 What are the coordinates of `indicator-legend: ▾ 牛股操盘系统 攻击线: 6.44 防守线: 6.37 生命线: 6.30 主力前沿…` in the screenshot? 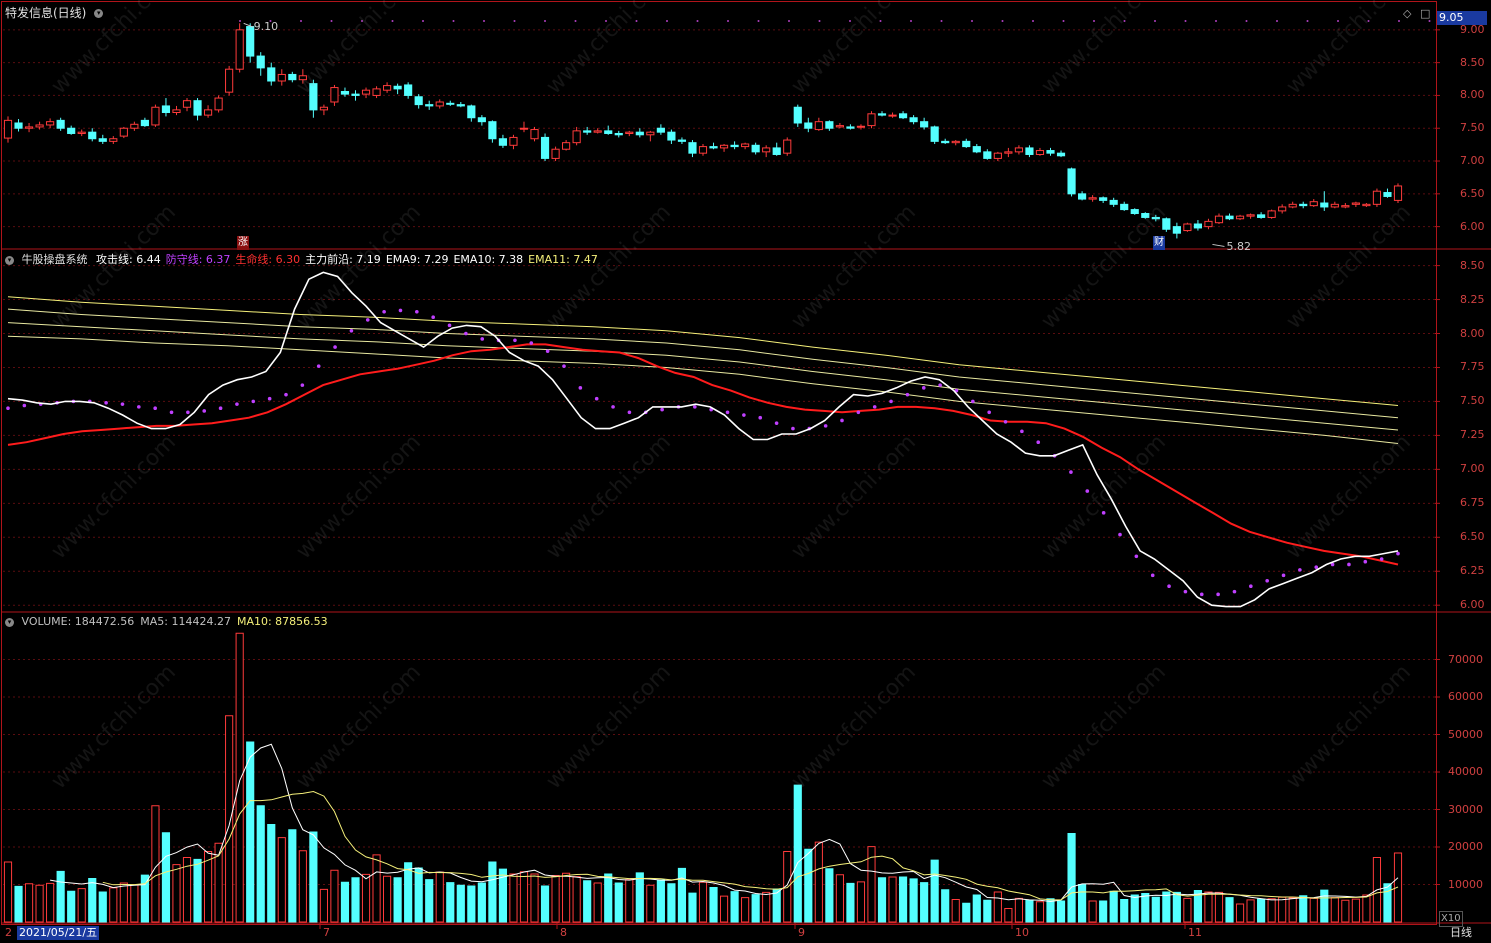 It's located at (301, 260).